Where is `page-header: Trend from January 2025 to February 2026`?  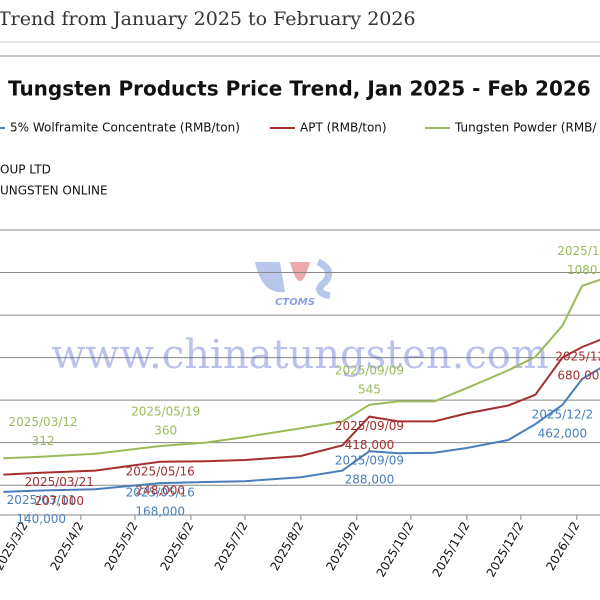
page-header: Trend from January 2025 to February 2026 is located at coordinates (208, 19).